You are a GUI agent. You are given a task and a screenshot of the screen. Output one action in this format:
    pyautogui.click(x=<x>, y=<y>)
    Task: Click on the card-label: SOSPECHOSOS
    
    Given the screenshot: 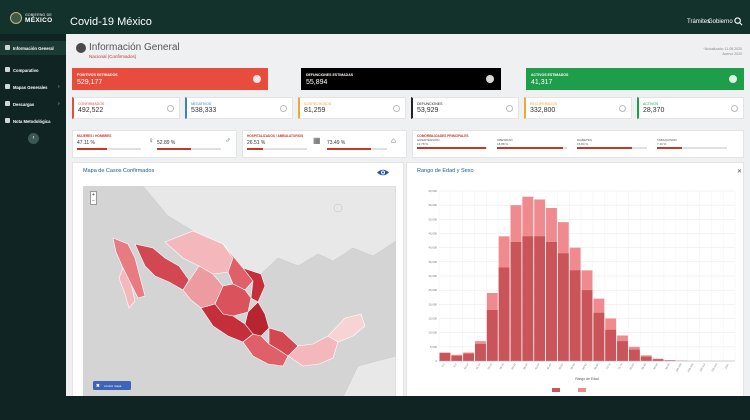 What is the action you would take?
    pyautogui.click(x=317, y=104)
    